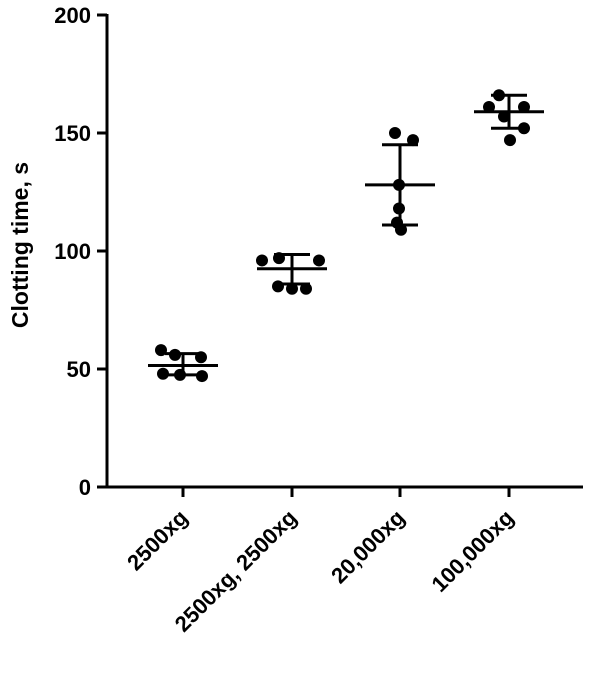 This screenshot has width=589, height=685. What do you see at coordinates (20, 245) in the screenshot?
I see `y-axis-title: Clotting time, s` at bounding box center [20, 245].